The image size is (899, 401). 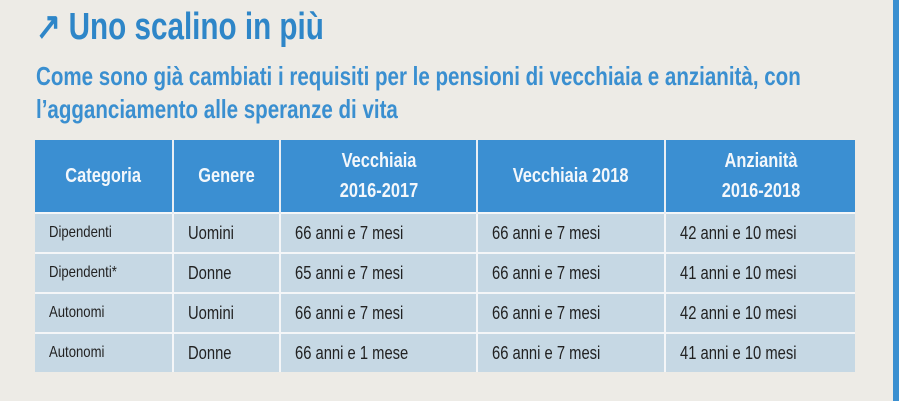 I want to click on arrow-up-right-icon: ↗, so click(x=48, y=27).